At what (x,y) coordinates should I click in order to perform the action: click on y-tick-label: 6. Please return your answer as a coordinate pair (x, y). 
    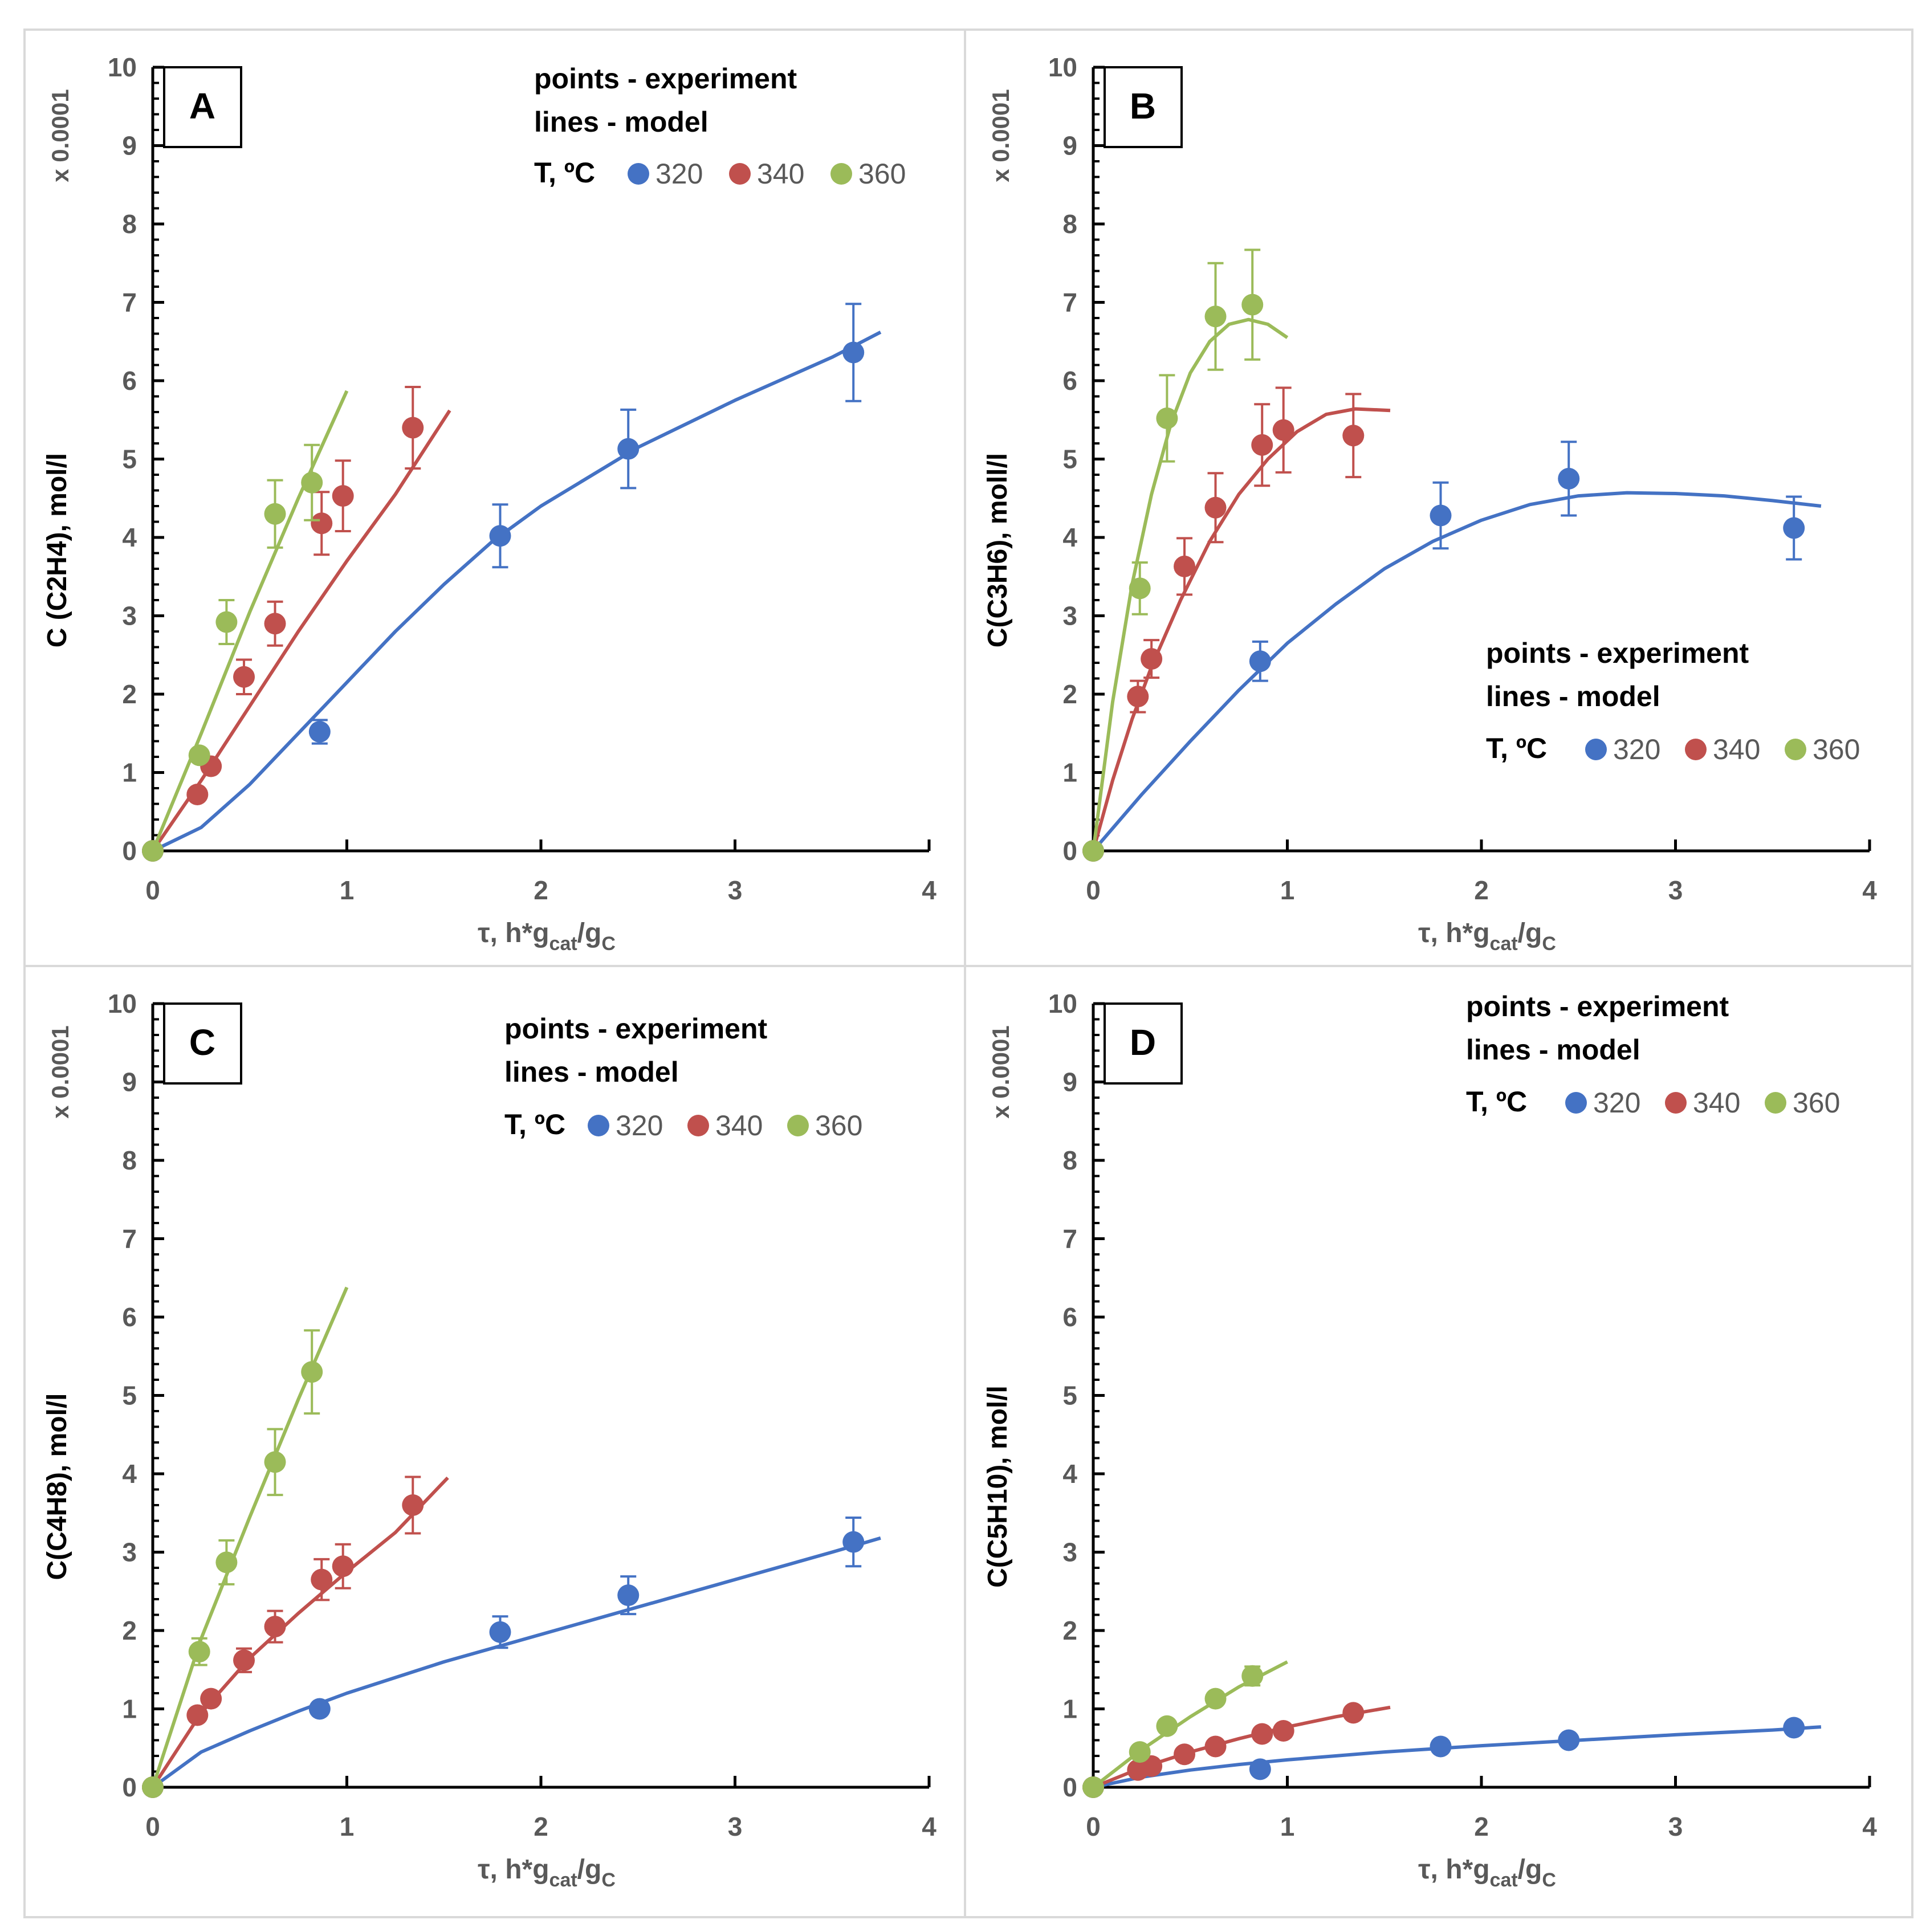
    Looking at the image, I should click on (129, 1317).